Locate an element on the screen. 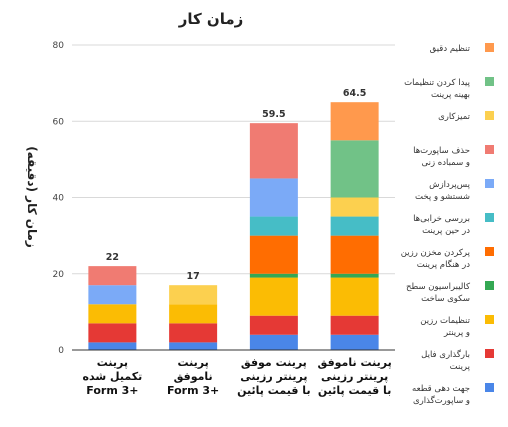  legend-item: پیدا کردن تنظیمات بهینه پرینت is located at coordinates (449, 88).